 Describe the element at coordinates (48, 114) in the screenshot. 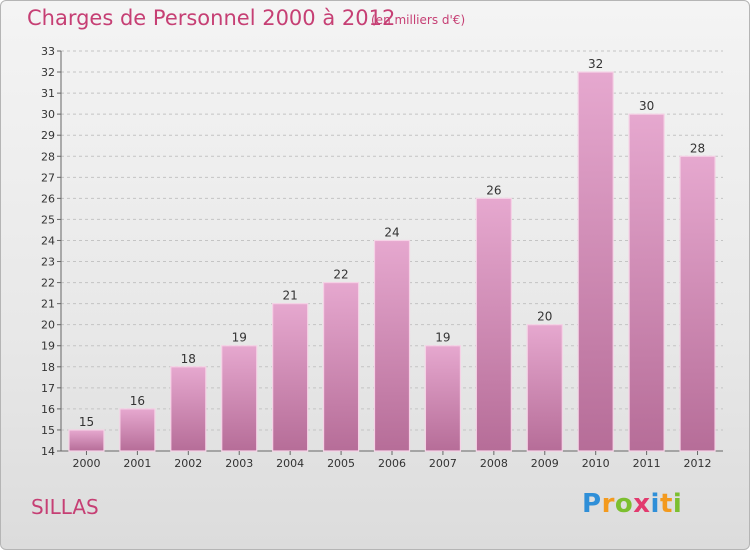

I see `y-tick-label: 30` at that location.